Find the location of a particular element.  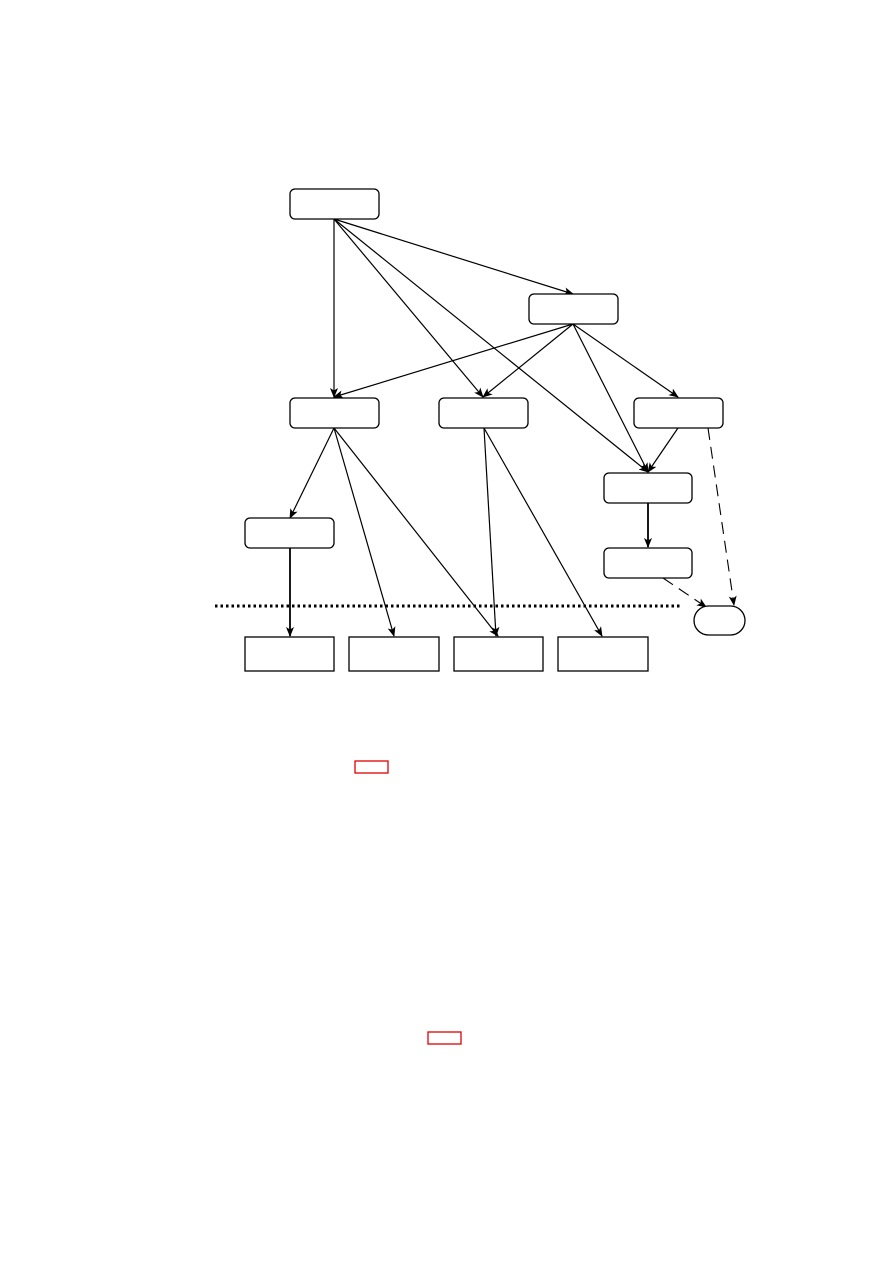

node-right-a is located at coordinates (648, 488).